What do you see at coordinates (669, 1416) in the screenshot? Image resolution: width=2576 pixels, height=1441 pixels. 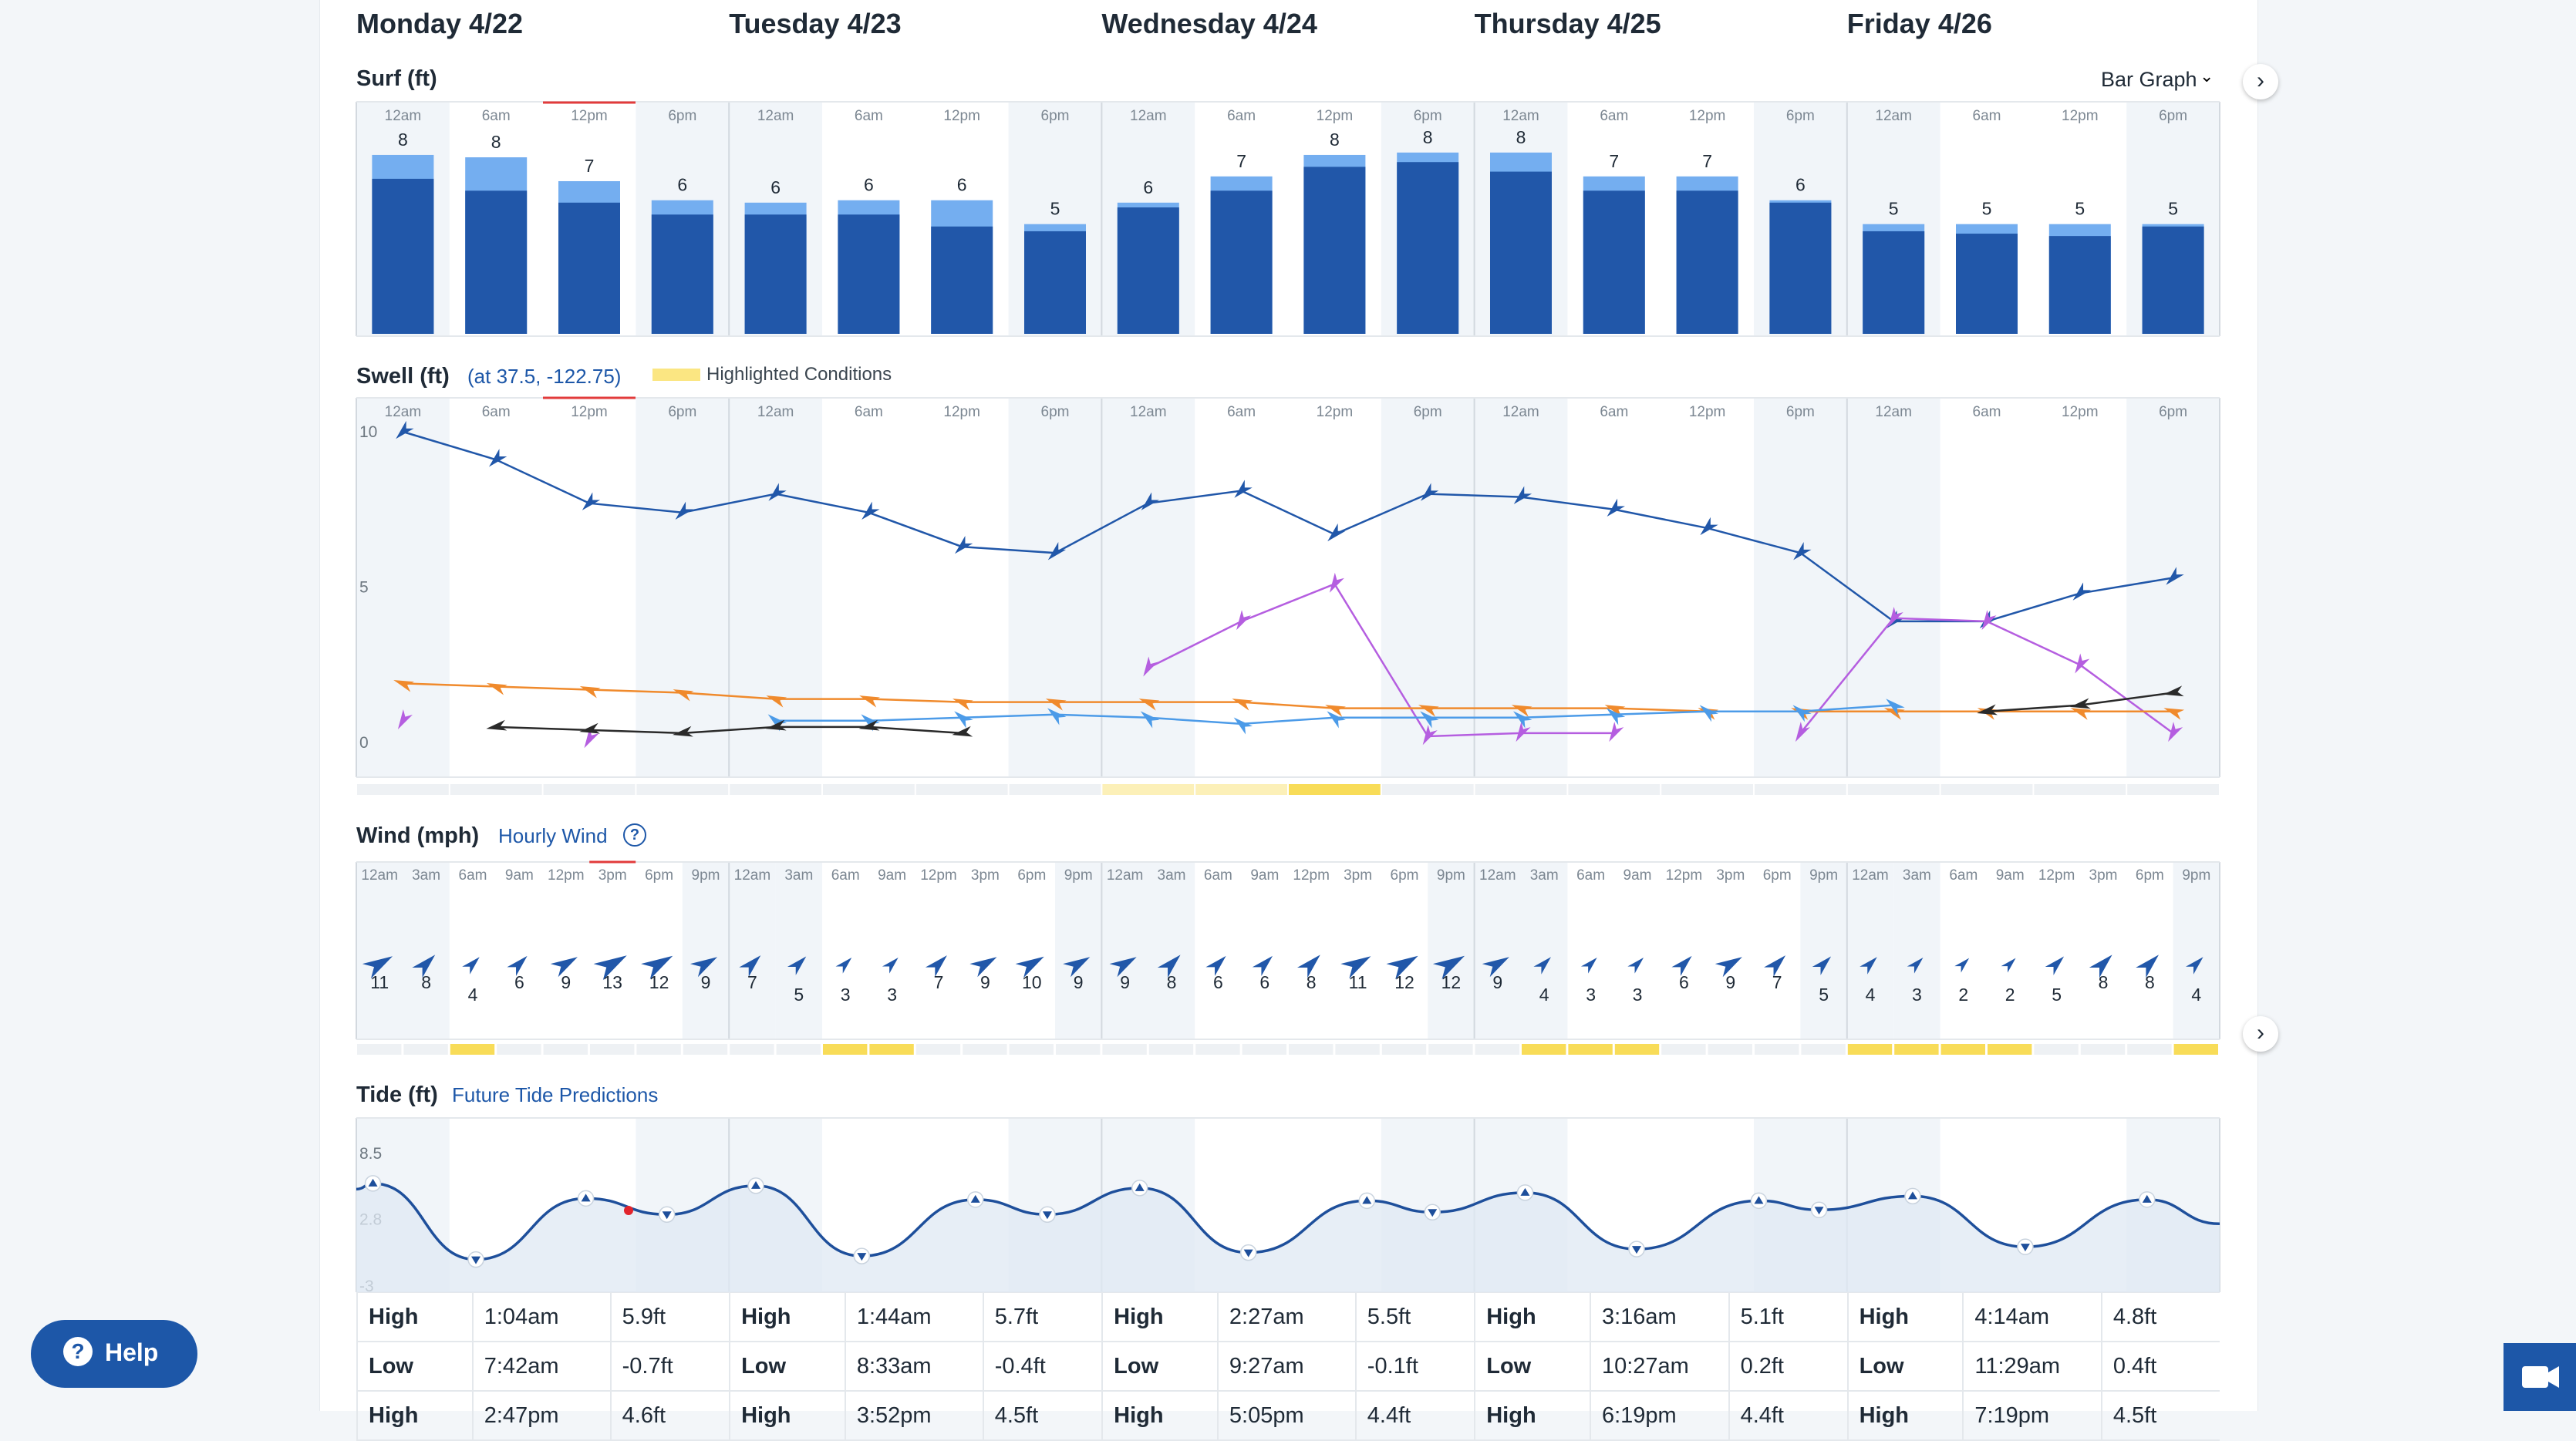 I see `tide-height: 4.6ft` at bounding box center [669, 1416].